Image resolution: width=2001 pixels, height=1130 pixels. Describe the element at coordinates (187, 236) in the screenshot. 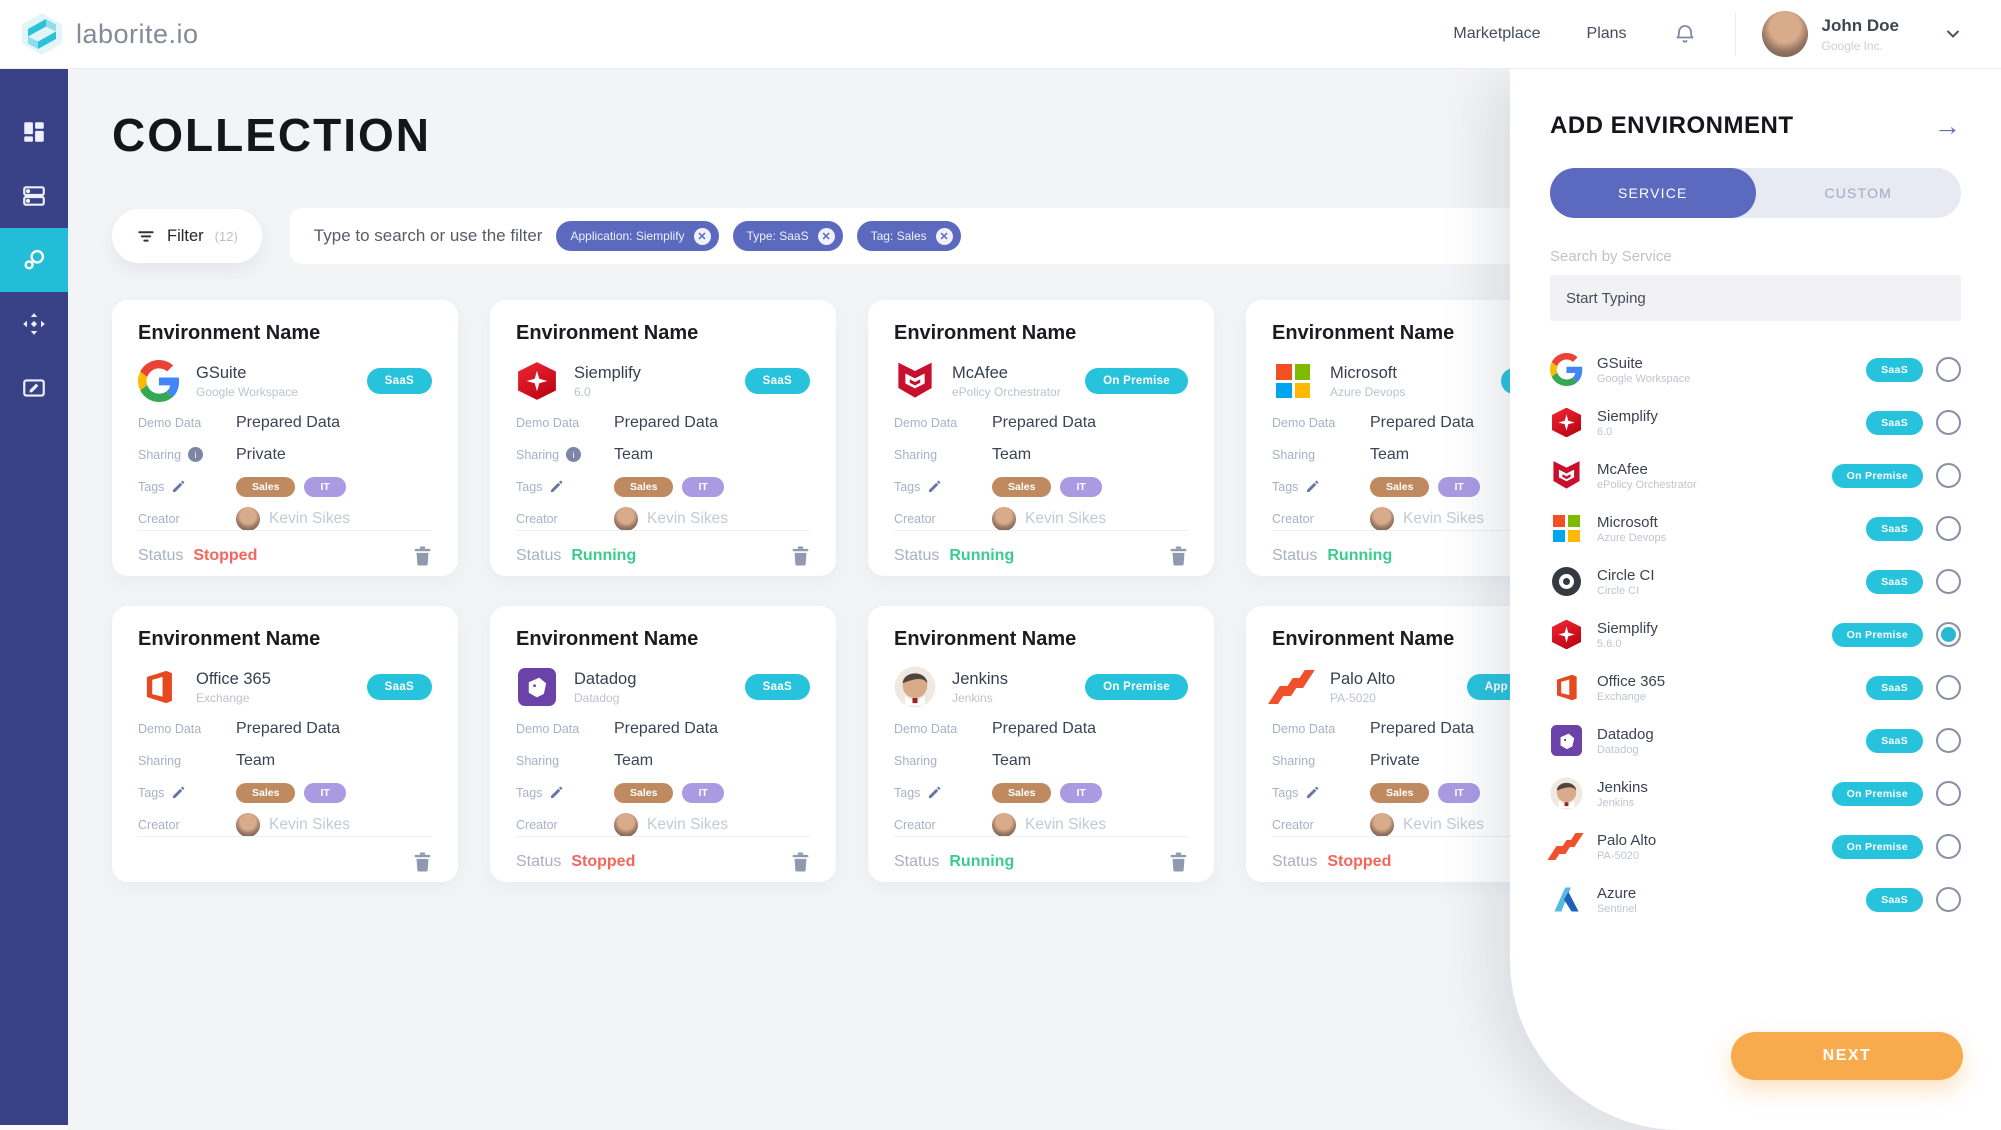

I see `filter-button: Filter (12)` at that location.